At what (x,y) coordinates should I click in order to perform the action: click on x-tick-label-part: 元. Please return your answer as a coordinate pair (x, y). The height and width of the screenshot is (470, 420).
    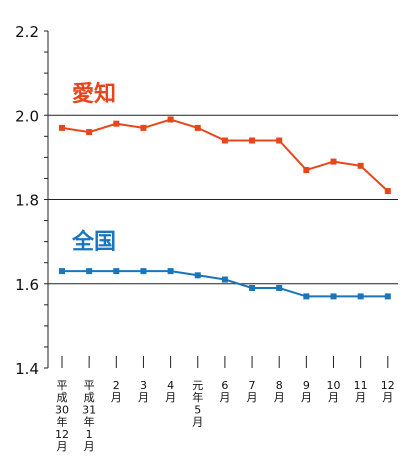
    Looking at the image, I should click on (197, 385).